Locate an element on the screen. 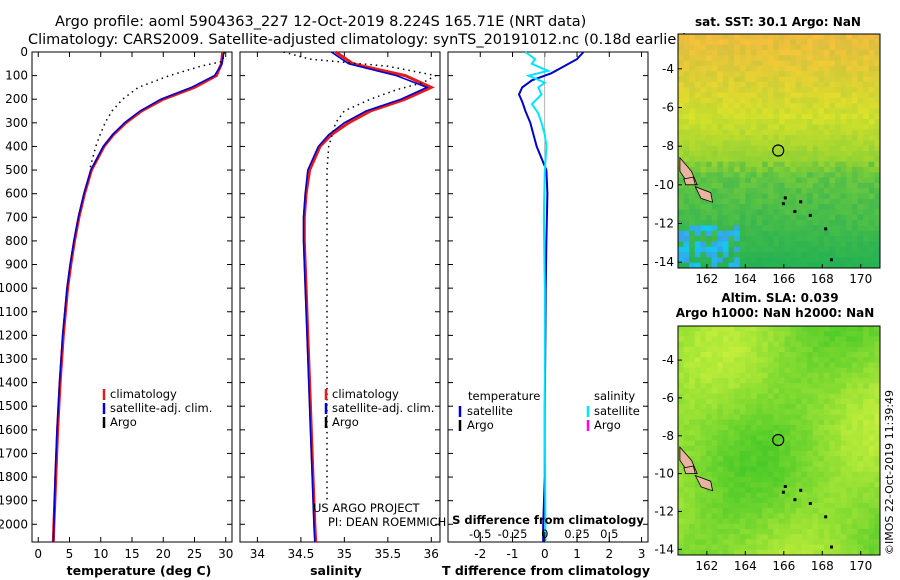  y-tick-label: 1100 is located at coordinates (14, 312).